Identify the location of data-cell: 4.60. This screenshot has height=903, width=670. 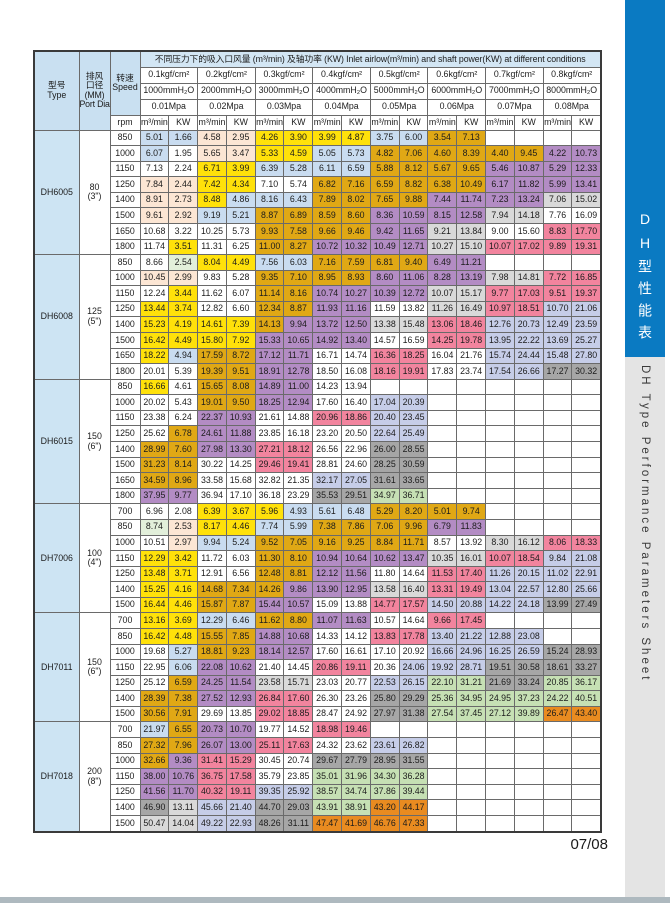
(442, 153).